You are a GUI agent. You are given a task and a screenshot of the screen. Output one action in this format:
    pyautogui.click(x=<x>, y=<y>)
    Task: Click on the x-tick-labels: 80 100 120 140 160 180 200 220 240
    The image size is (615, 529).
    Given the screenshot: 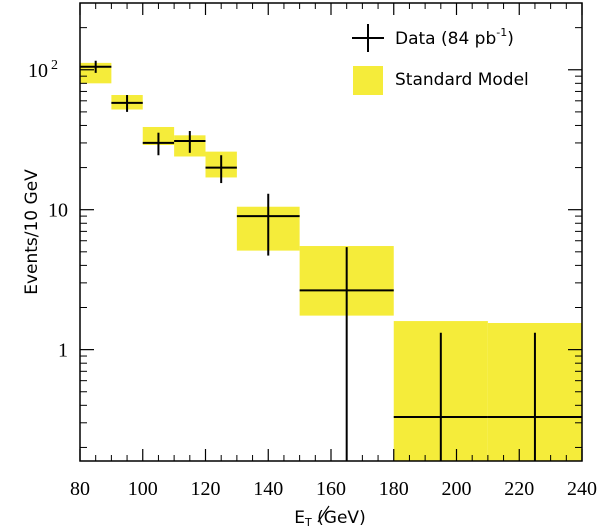 What is the action you would take?
    pyautogui.click(x=333, y=489)
    